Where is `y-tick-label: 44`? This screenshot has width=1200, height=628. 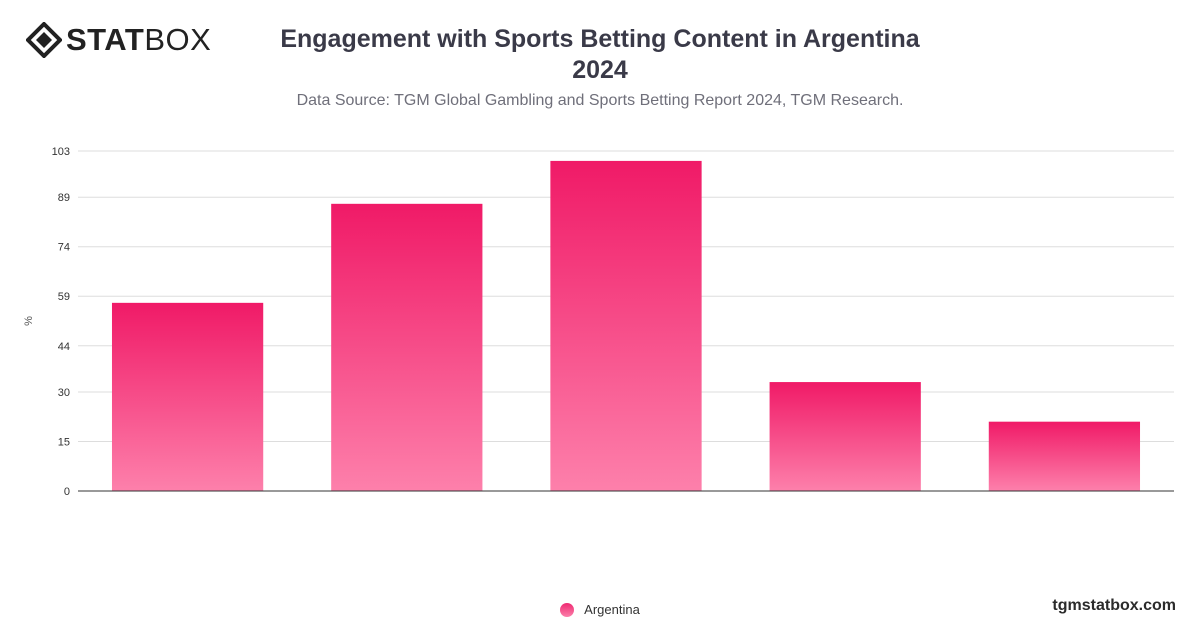
y-tick-label: 44 is located at coordinates (64, 347).